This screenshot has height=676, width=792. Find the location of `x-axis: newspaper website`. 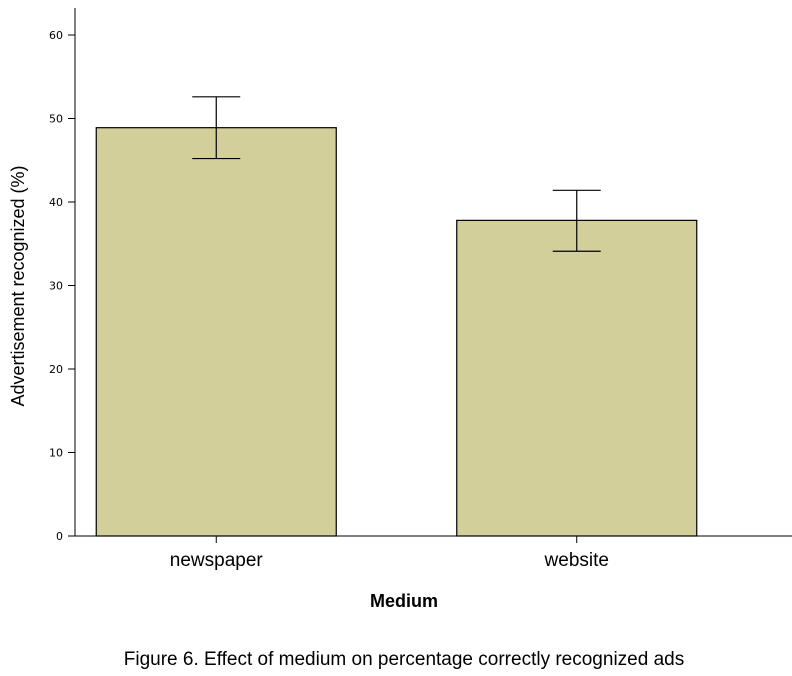

x-axis: newspaper website is located at coordinates (433, 553).